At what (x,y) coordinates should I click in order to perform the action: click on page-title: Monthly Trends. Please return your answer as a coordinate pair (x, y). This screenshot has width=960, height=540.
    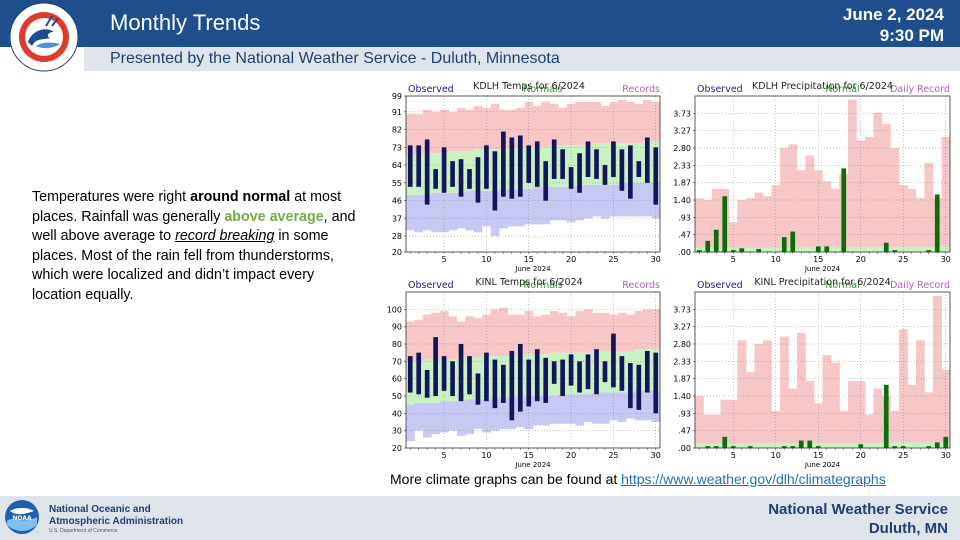
    Looking at the image, I should click on (185, 22).